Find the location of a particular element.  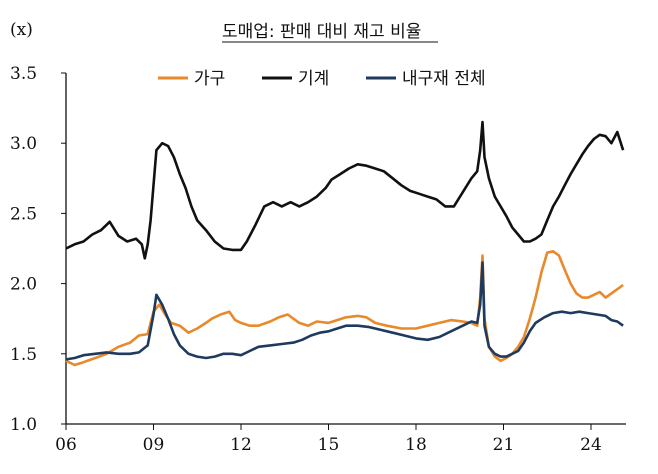

y-tick-label: 2.0 is located at coordinates (23, 285).